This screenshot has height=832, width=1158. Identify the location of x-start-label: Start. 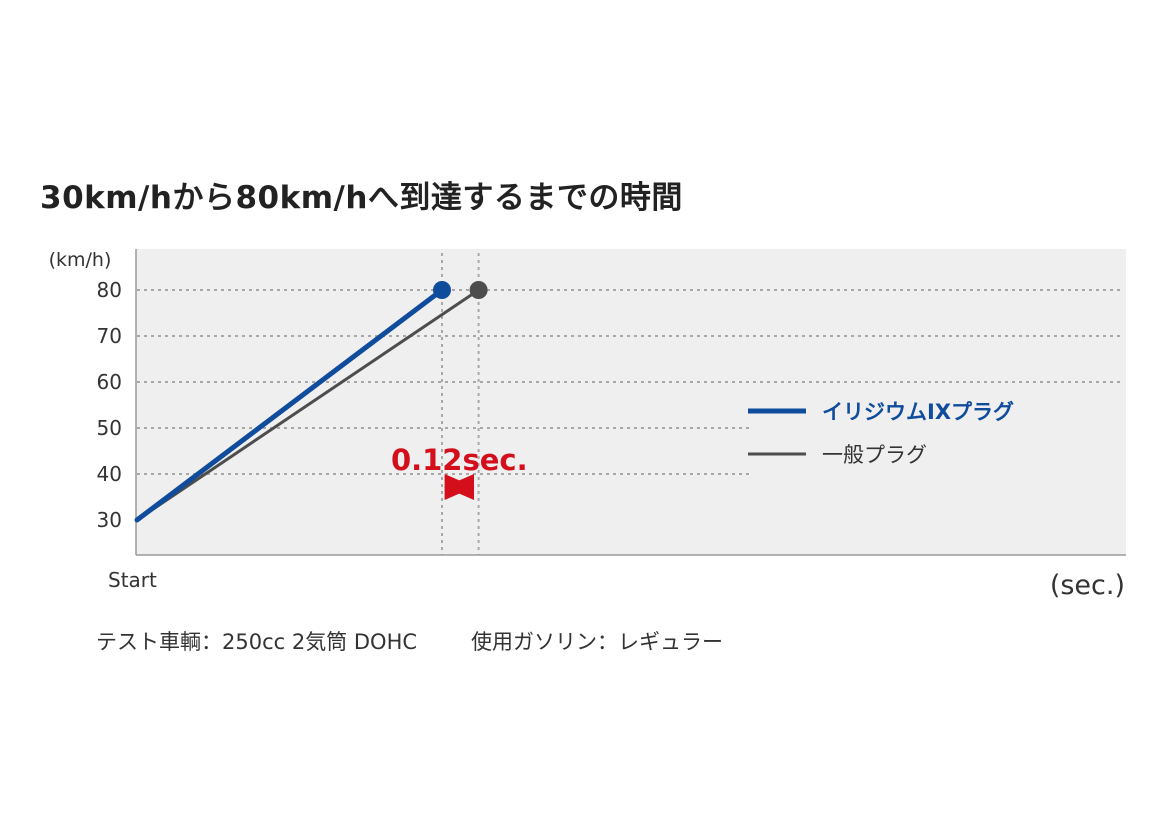
(132, 580).